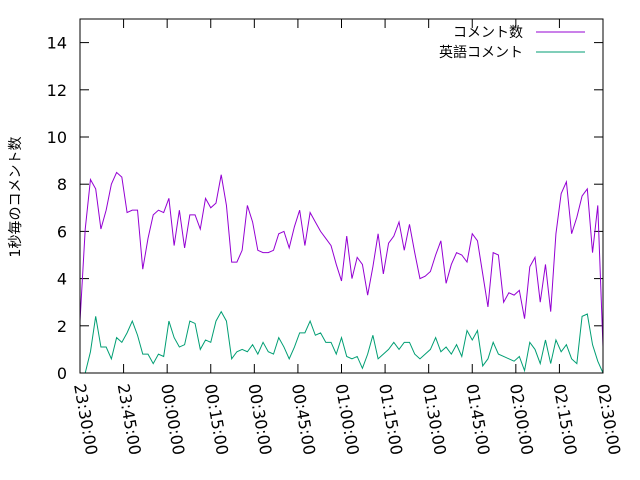 This screenshot has width=640, height=480. What do you see at coordinates (62, 326) in the screenshot?
I see `y-tick-label: 2` at bounding box center [62, 326].